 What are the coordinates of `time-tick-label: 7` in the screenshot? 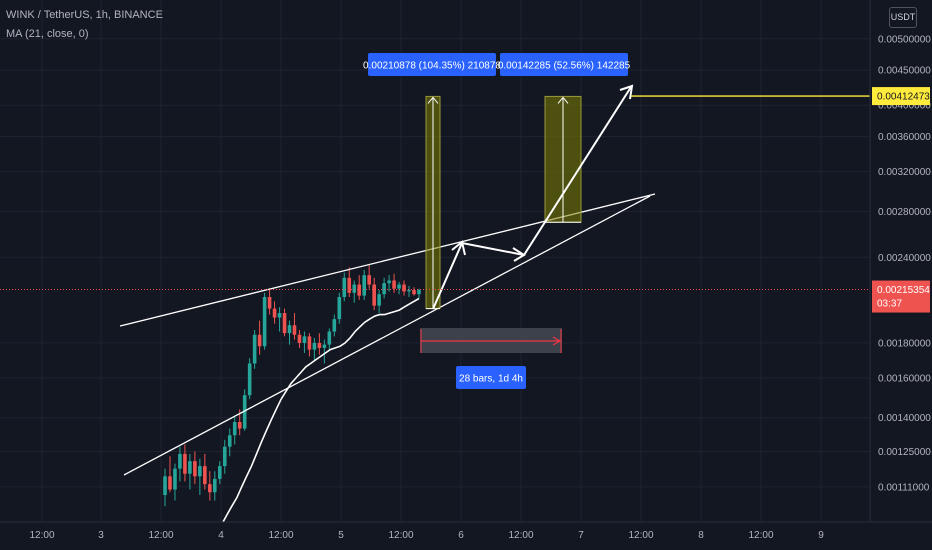 It's located at (581, 535).